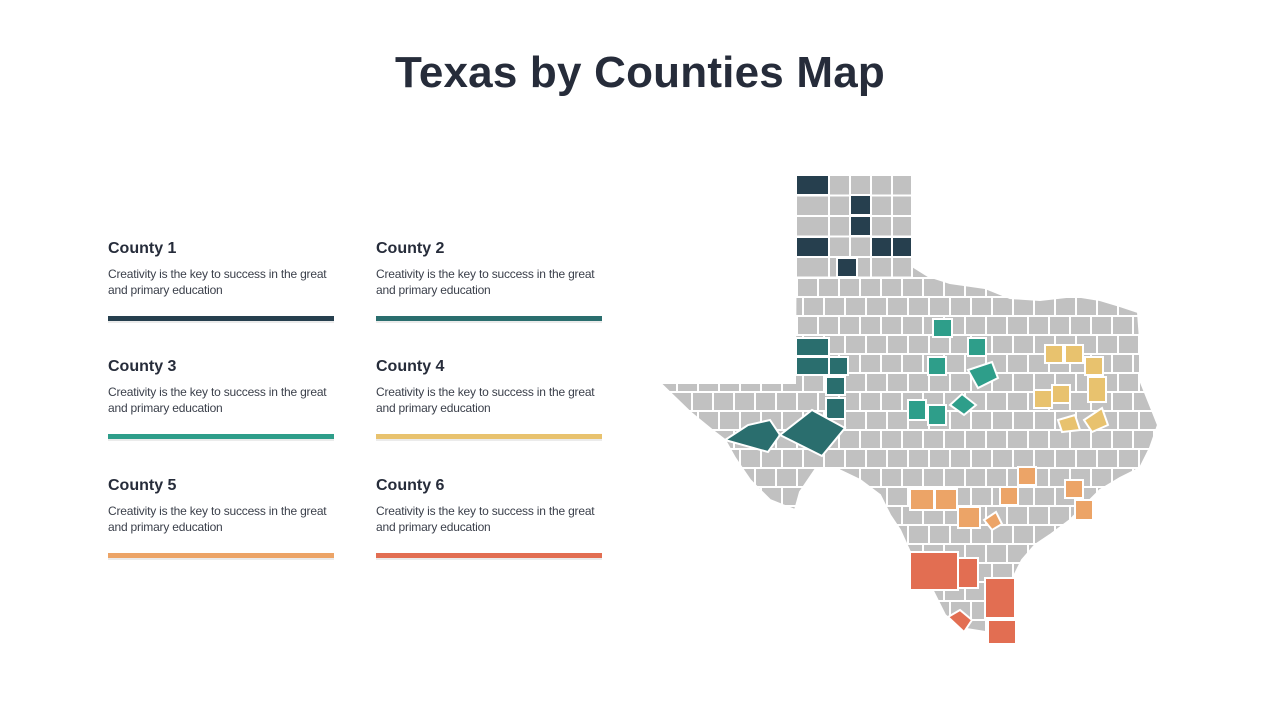 The width and height of the screenshot is (1280, 720). I want to click on legend-title: County 5, so click(142, 485).